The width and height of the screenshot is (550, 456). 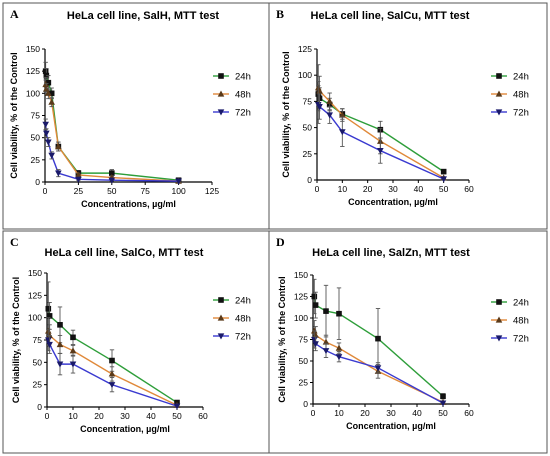 I want to click on series-24h, so click(x=378, y=339).